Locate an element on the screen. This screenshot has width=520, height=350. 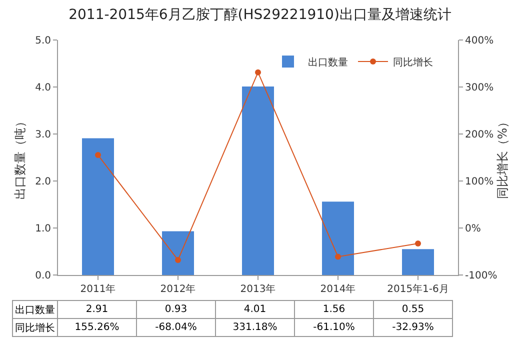
x-tick-label: 2013年 is located at coordinates (258, 289).